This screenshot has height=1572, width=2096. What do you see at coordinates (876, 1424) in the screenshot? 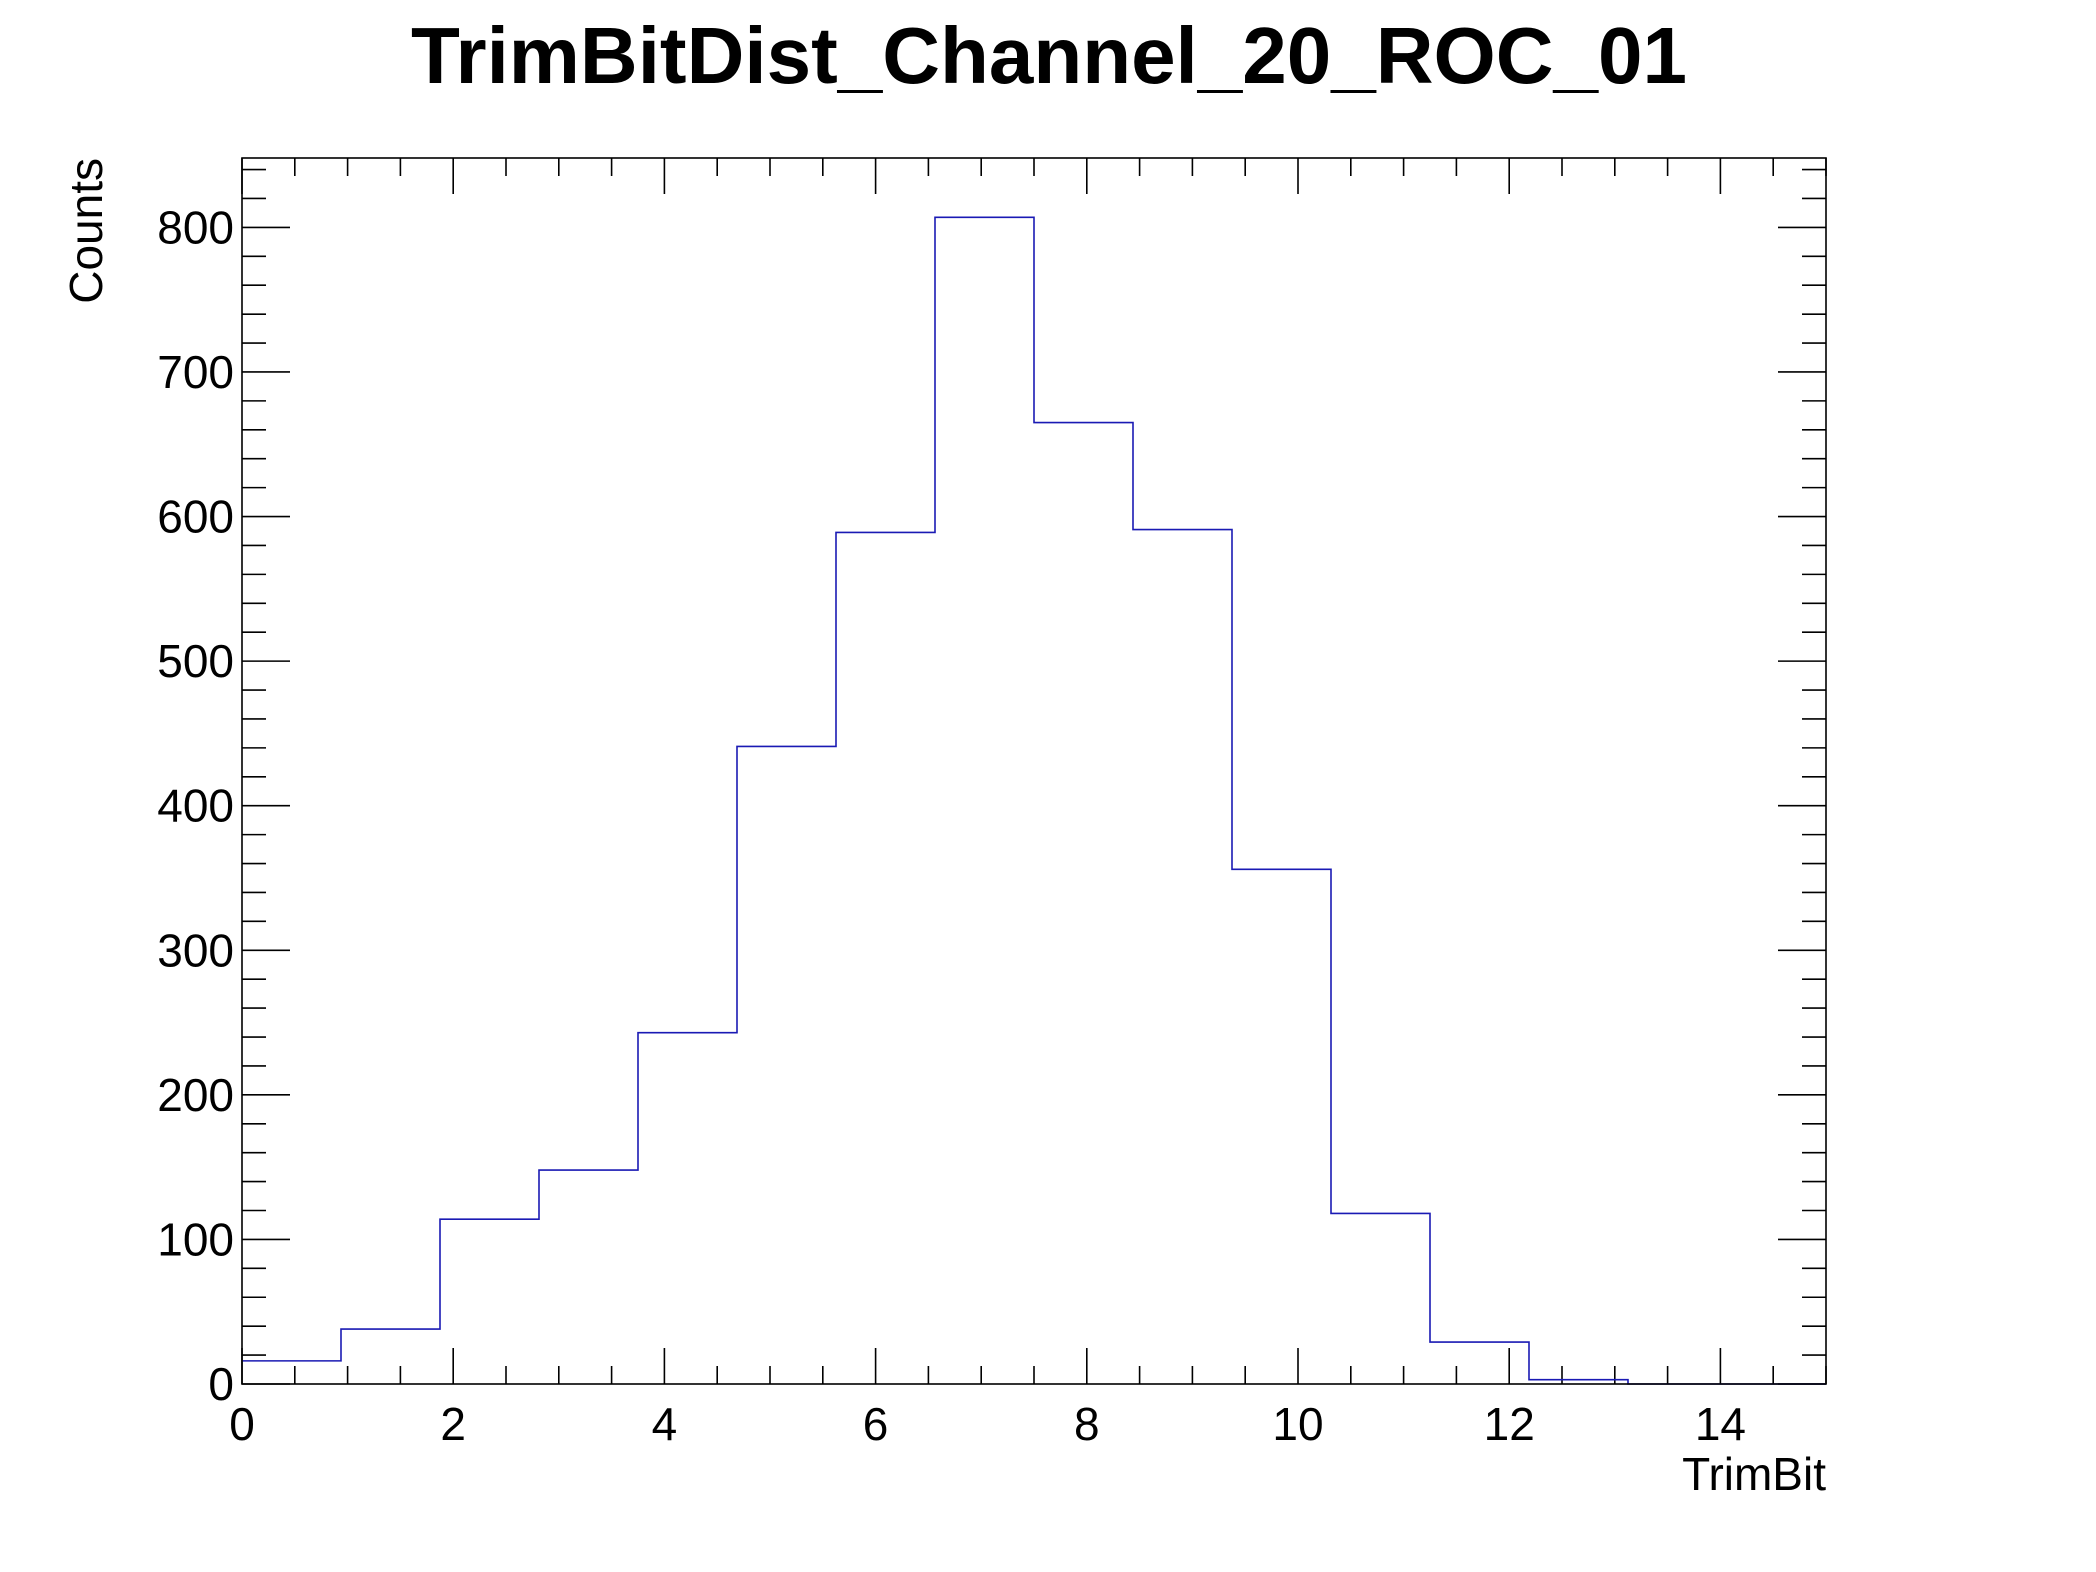
I see `x-tick-label: 6` at bounding box center [876, 1424].